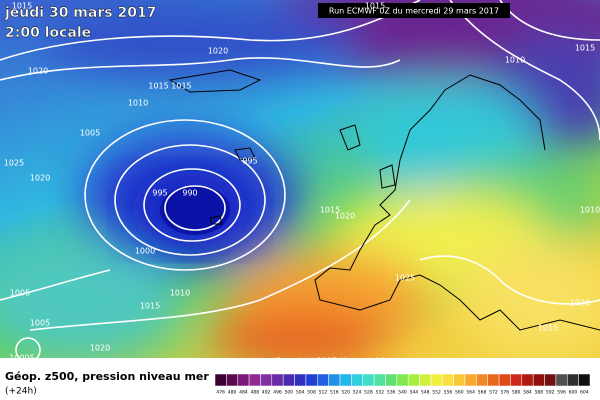 Image resolution: width=600 pixels, height=400 pixels. I want to click on colorbar-label: 588, so click(539, 393).